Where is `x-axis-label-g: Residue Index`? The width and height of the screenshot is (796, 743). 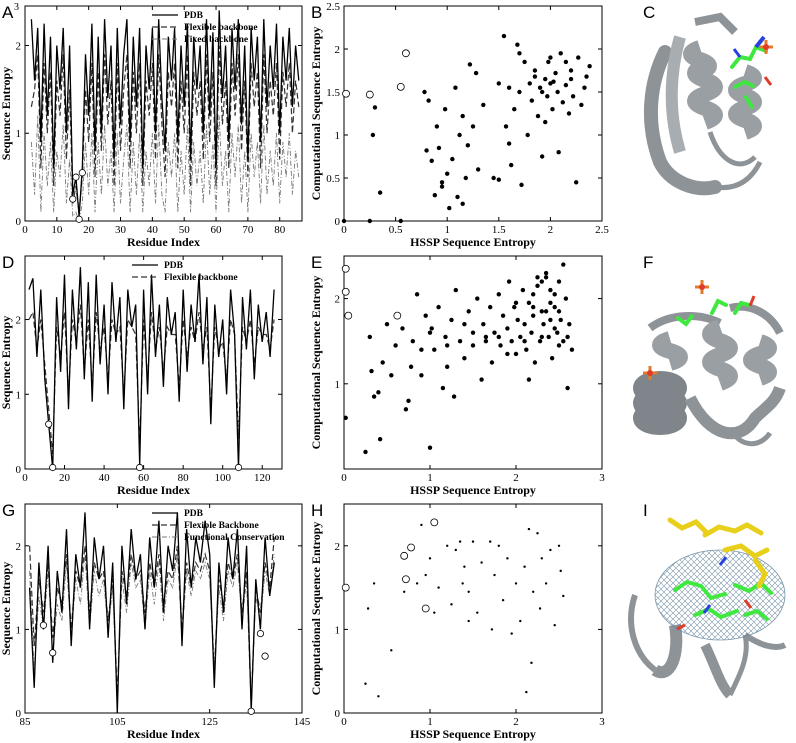 x-axis-label-g: Residue Index is located at coordinates (163, 734).